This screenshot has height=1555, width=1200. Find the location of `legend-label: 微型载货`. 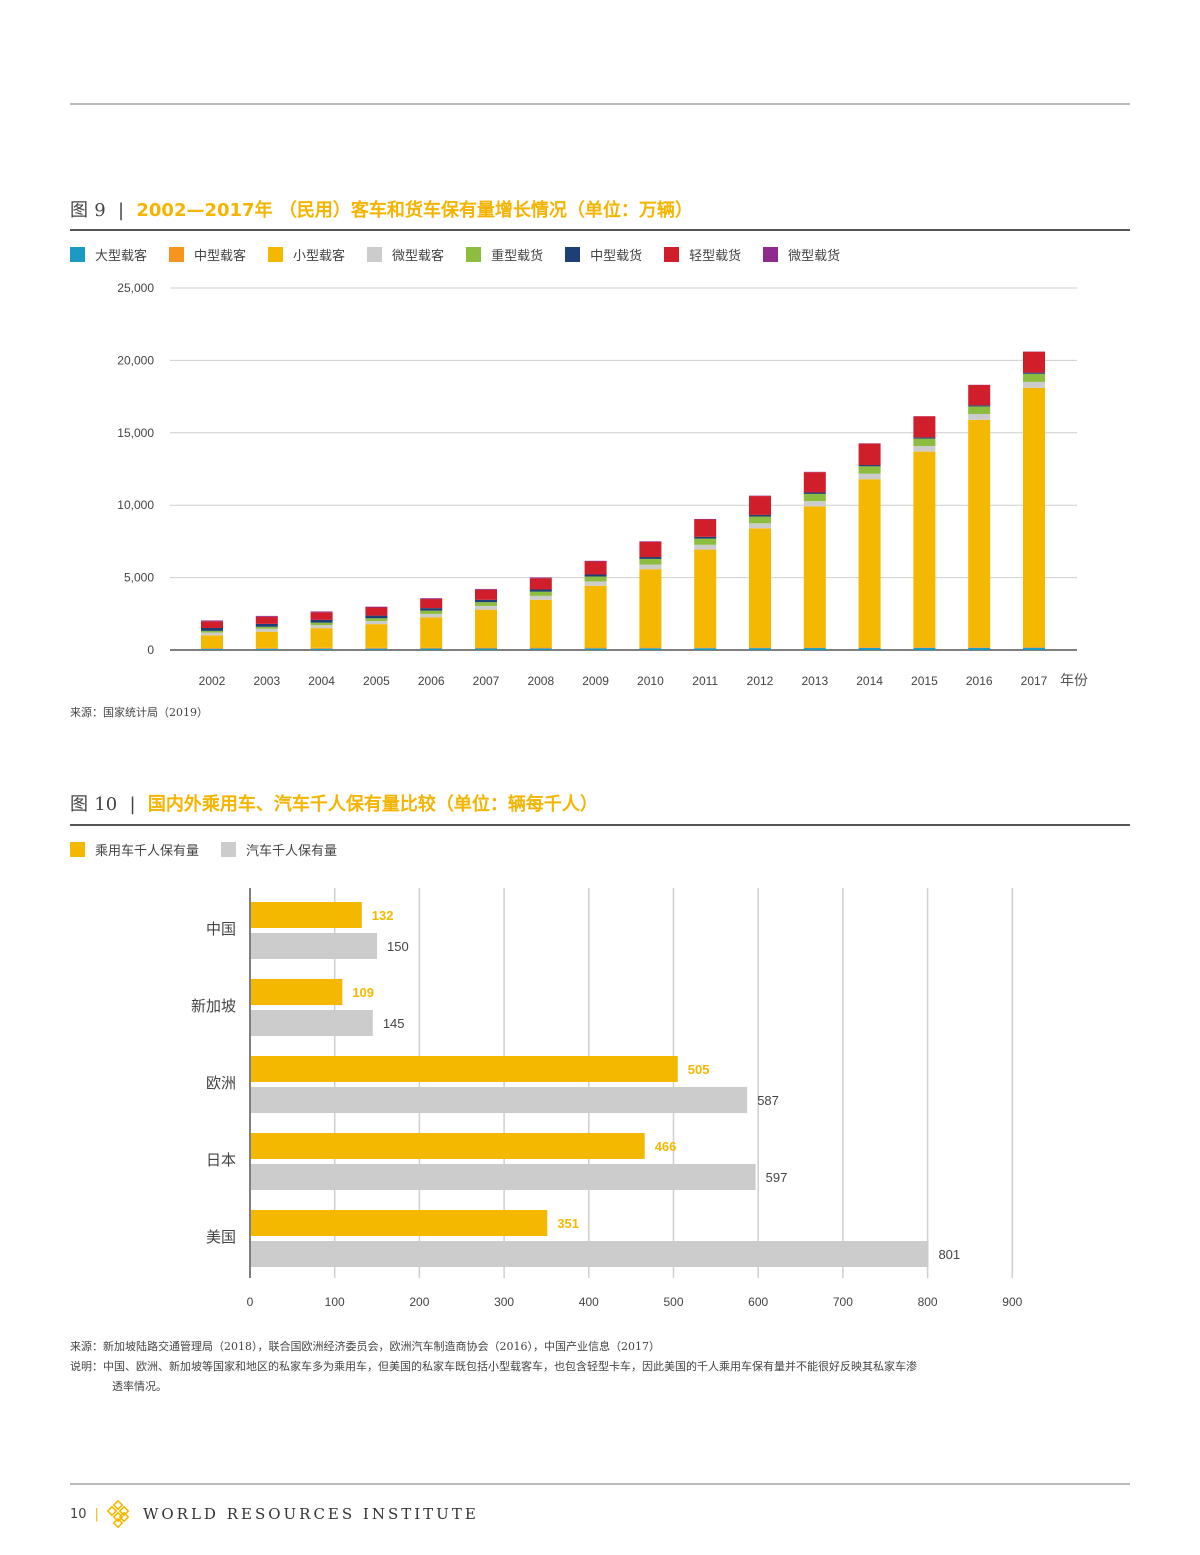

legend-label: 微型载货 is located at coordinates (814, 256).